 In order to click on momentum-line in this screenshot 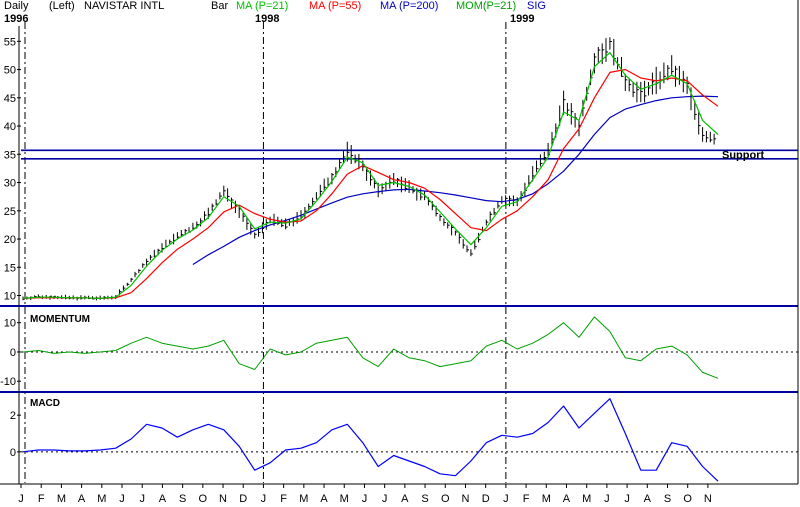, I will do `click(370, 347)`.